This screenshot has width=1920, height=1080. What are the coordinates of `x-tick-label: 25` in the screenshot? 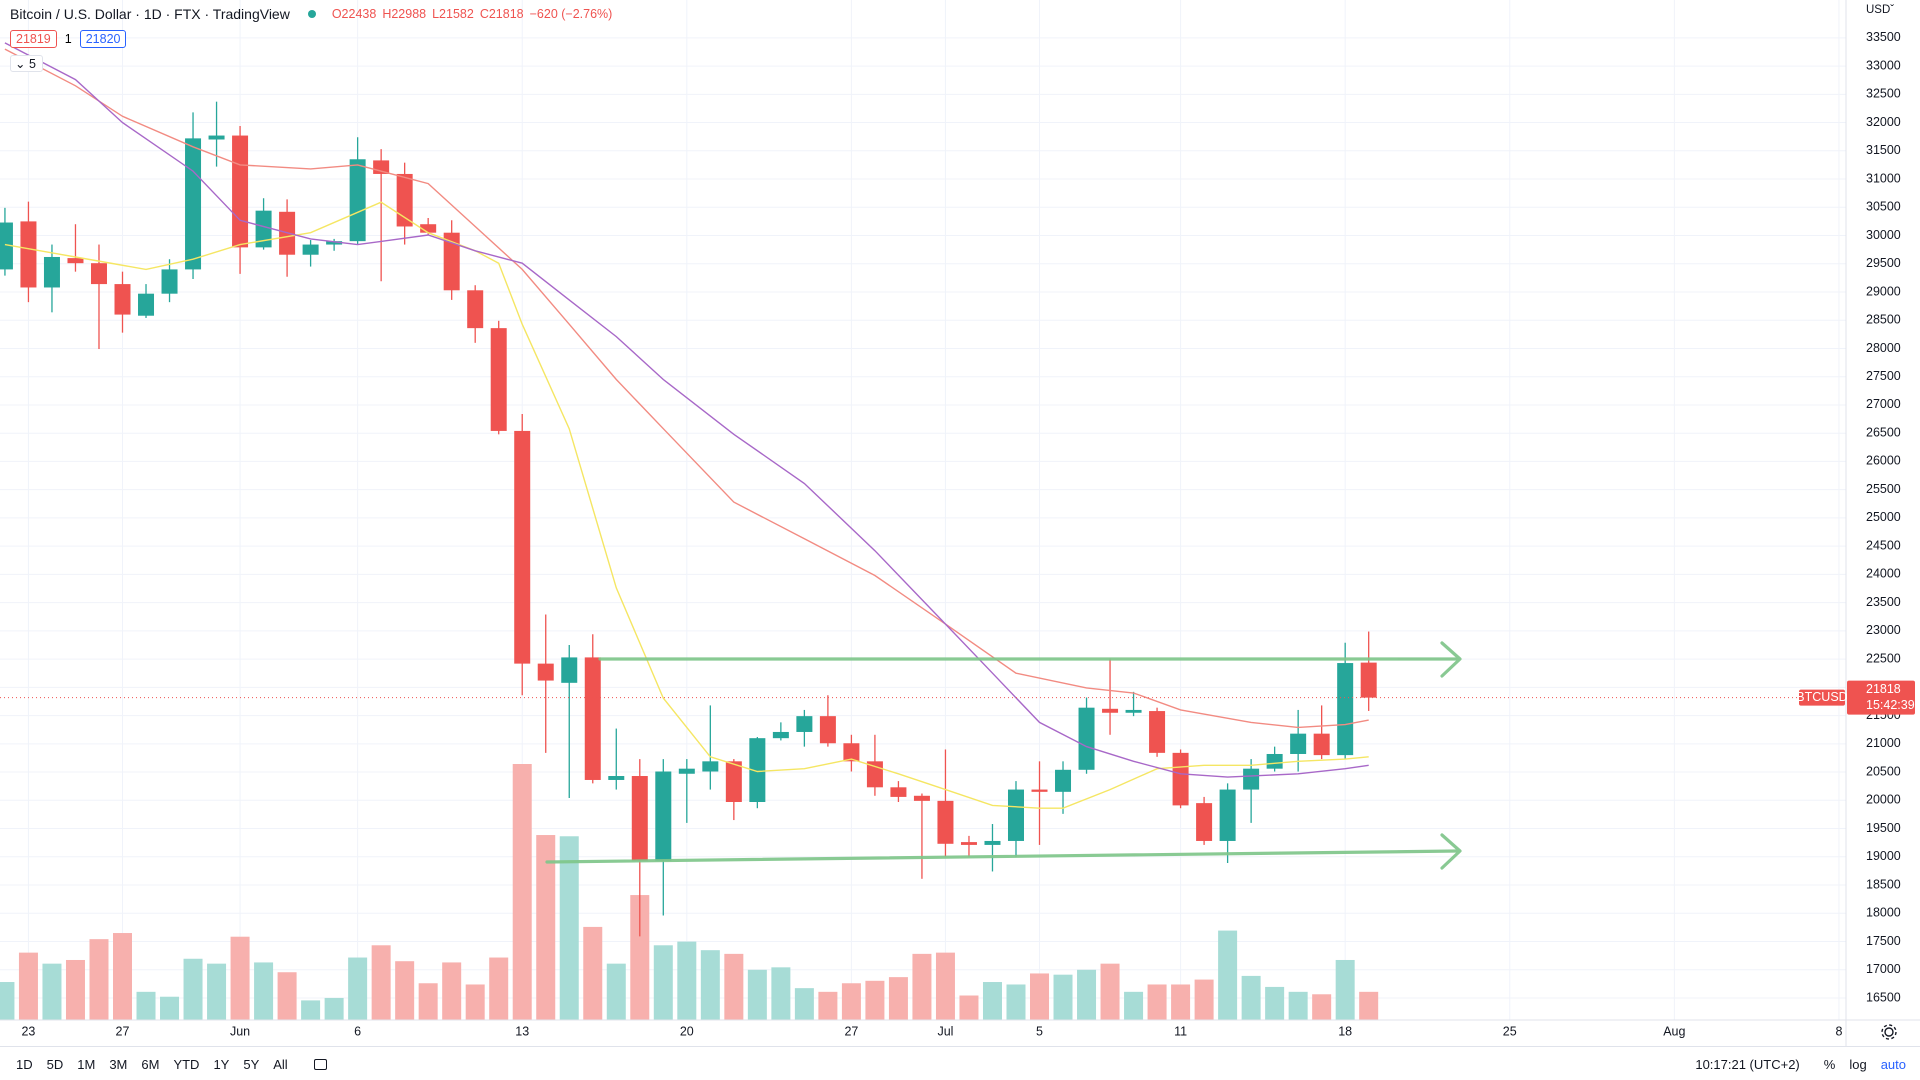 It's located at (1510, 1031).